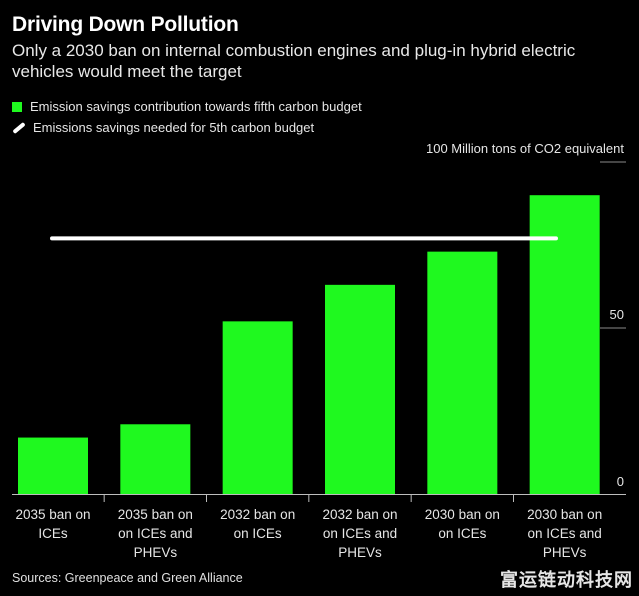 The width and height of the screenshot is (639, 596). What do you see at coordinates (620, 481) in the screenshot?
I see `y-tick-label: 0` at bounding box center [620, 481].